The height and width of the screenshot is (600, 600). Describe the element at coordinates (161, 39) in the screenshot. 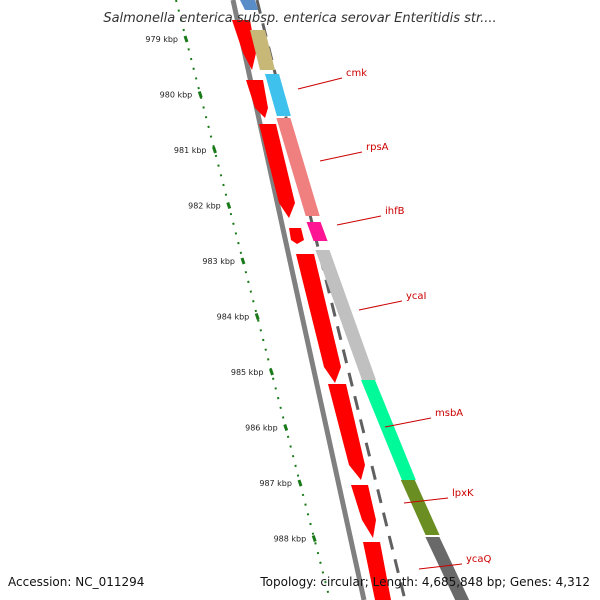

I see `scale-tick-label: 979 kbp` at that location.